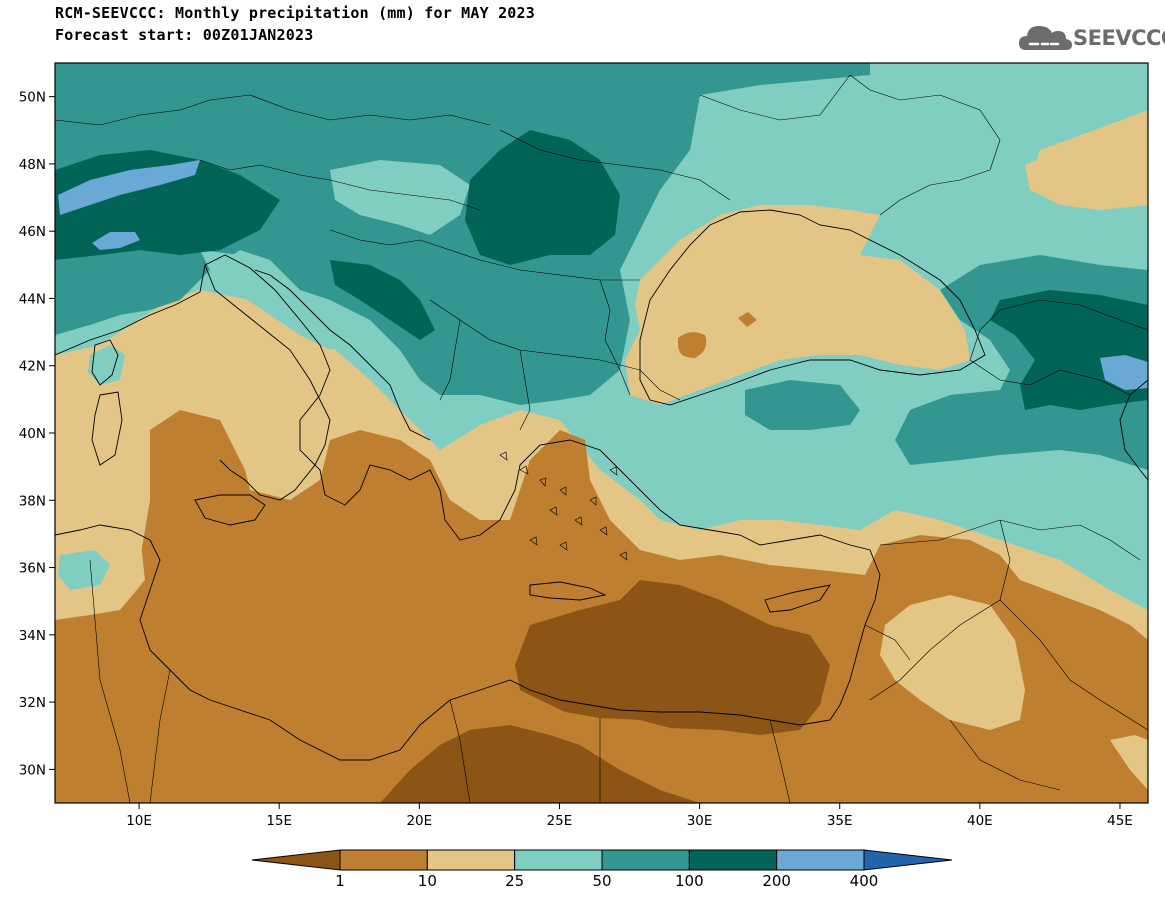 The height and width of the screenshot is (907, 1165). What do you see at coordinates (129, 187) in the screenshot?
I see `field-200-400-alps-west` at bounding box center [129, 187].